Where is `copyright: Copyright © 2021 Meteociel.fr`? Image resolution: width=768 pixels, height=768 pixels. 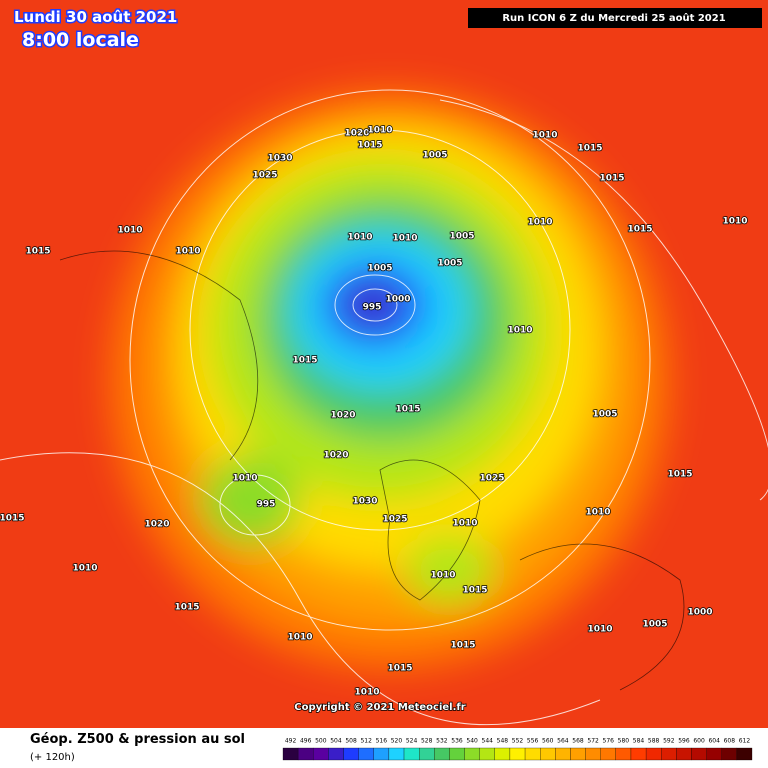 copyright: Copyright © 2021 Meteociel.fr is located at coordinates (379, 707).